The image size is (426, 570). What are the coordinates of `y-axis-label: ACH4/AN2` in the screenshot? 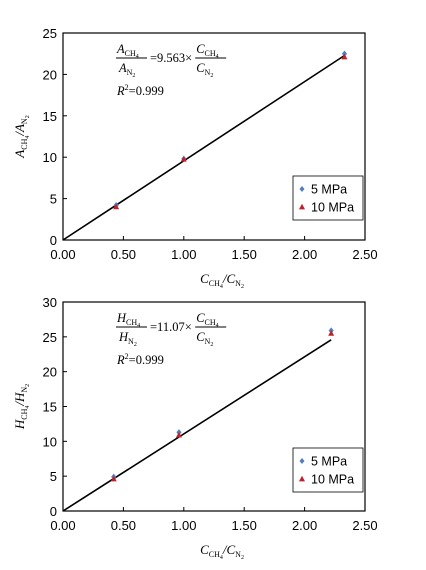 It's located at (21, 136).